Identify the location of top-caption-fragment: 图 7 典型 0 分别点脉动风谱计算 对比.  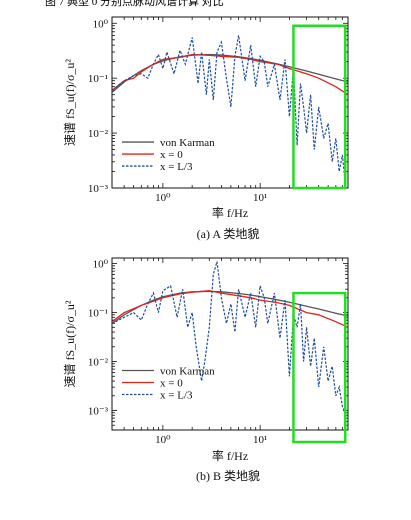
(134, 4).